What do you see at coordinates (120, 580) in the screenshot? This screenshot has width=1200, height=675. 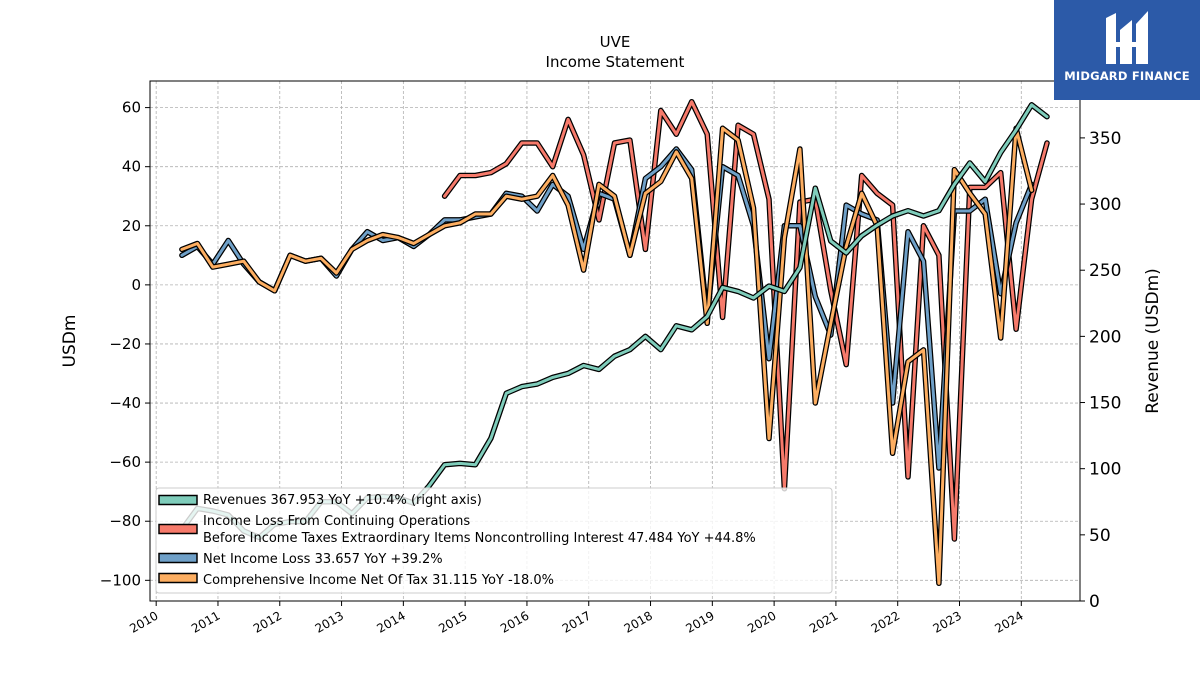 I see `y-tick-label: −100` at bounding box center [120, 580].